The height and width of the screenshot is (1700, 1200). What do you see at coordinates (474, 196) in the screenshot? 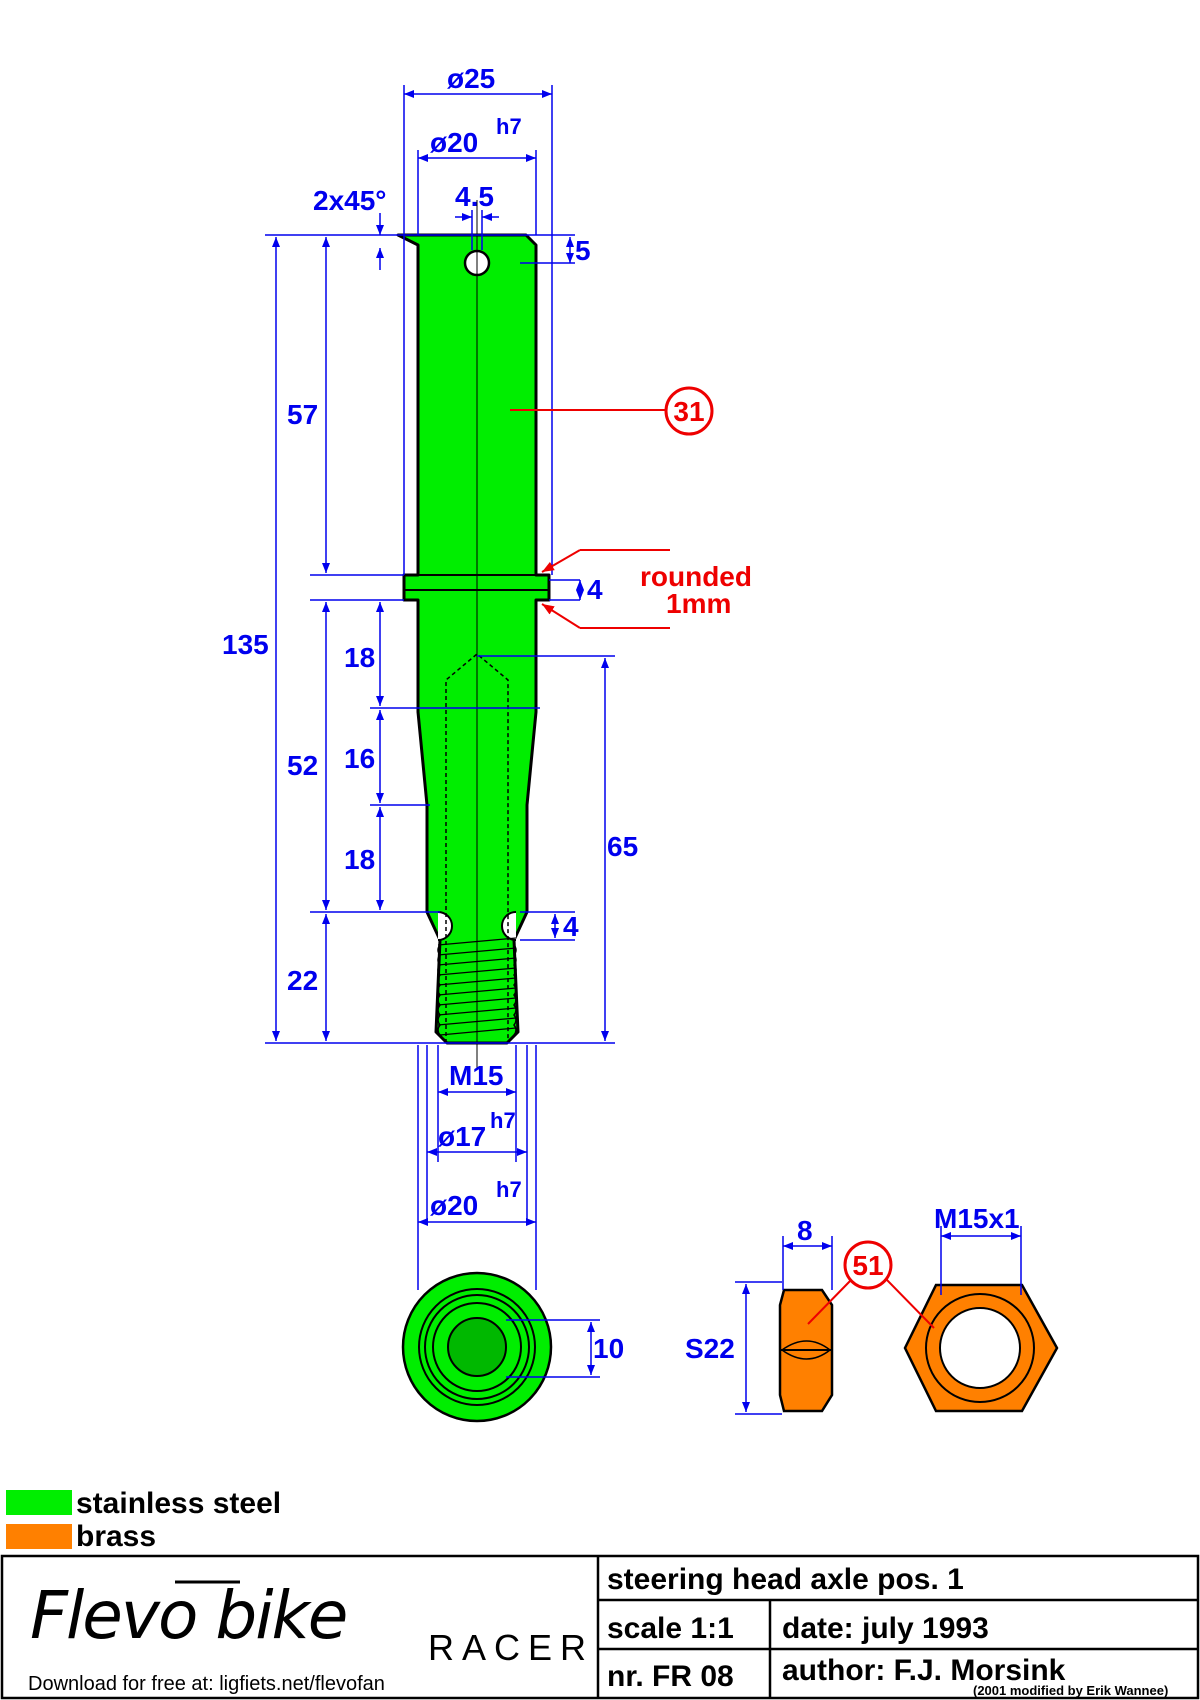
I see `dim-hole: 4.5` at bounding box center [474, 196].